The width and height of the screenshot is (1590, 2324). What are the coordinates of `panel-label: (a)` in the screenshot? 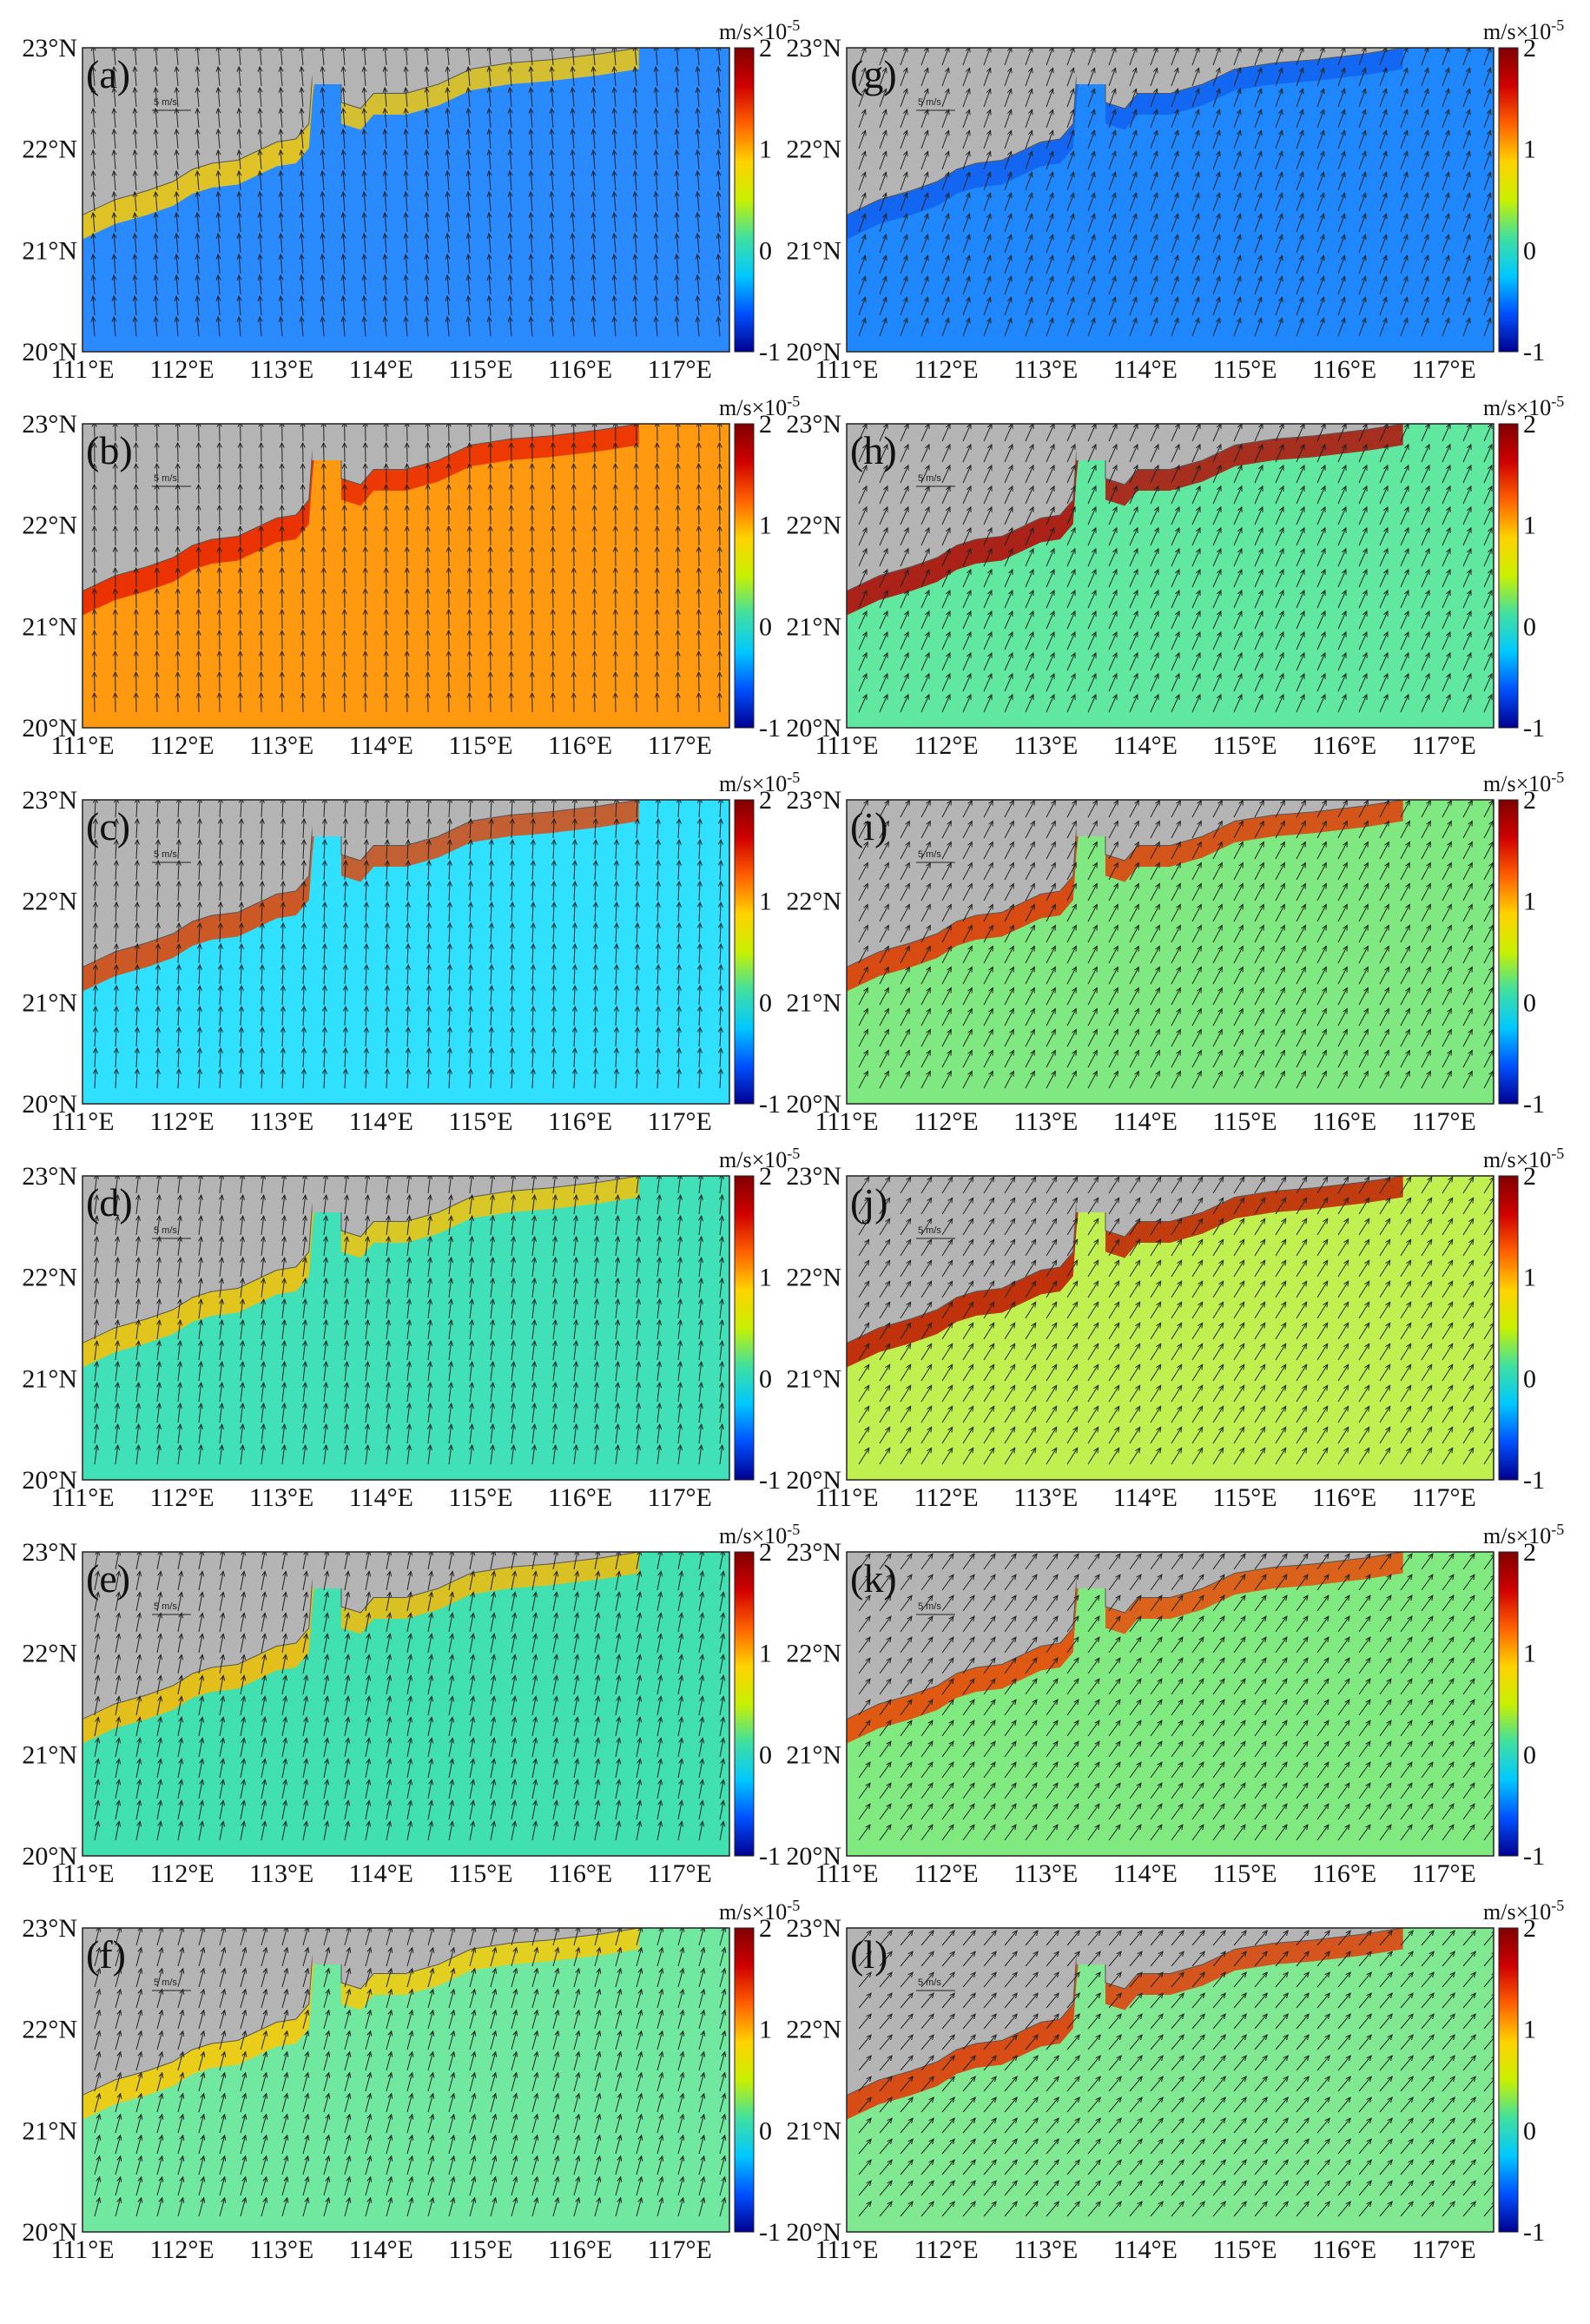 It's located at (108, 74).